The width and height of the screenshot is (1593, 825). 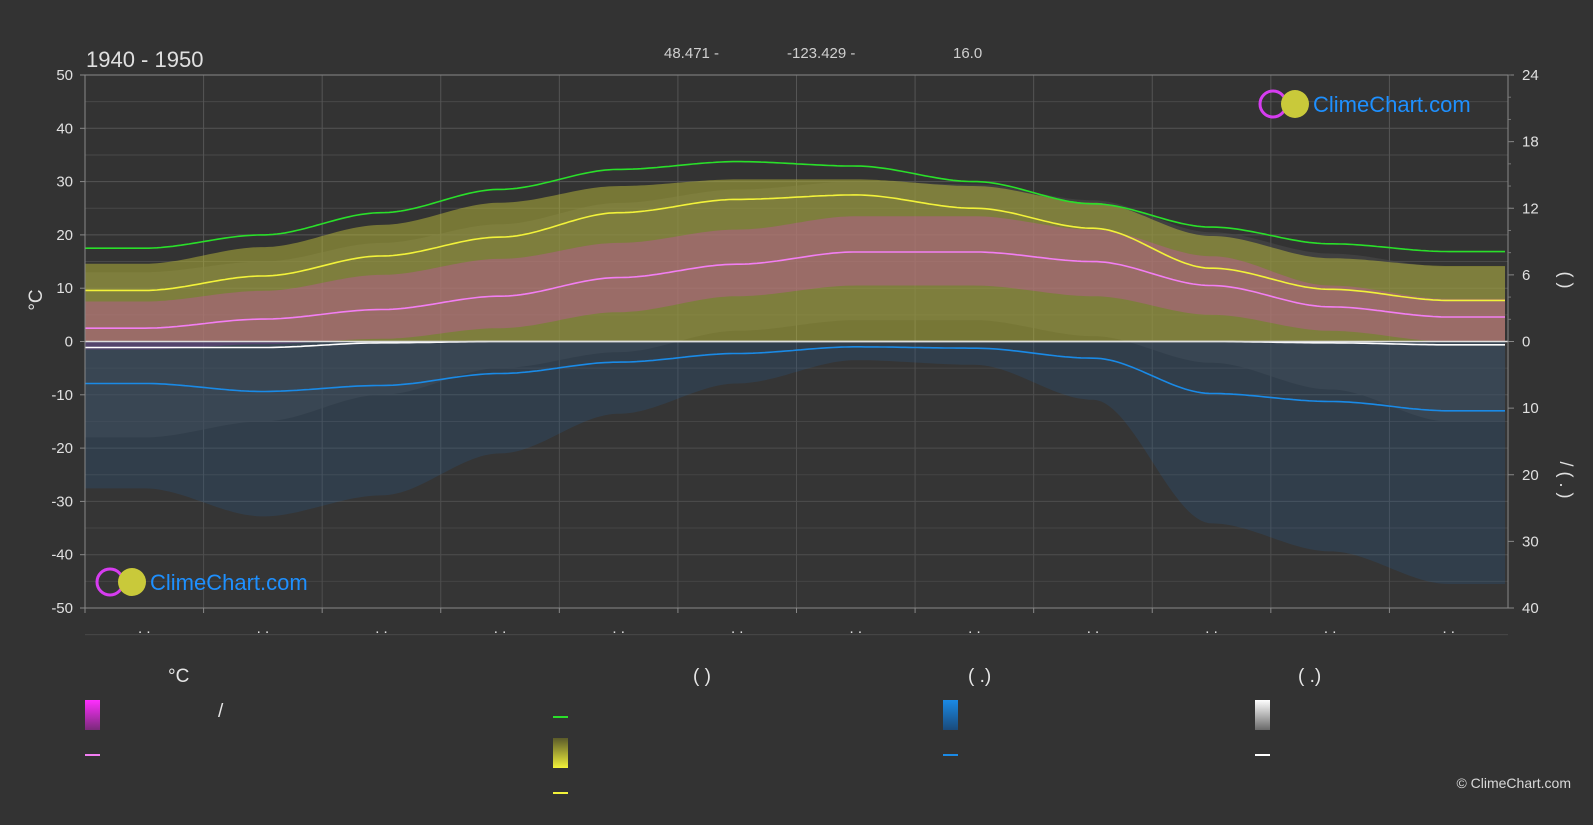 What do you see at coordinates (92, 755) in the screenshot?
I see `legend-temp-mean-swatch` at bounding box center [92, 755].